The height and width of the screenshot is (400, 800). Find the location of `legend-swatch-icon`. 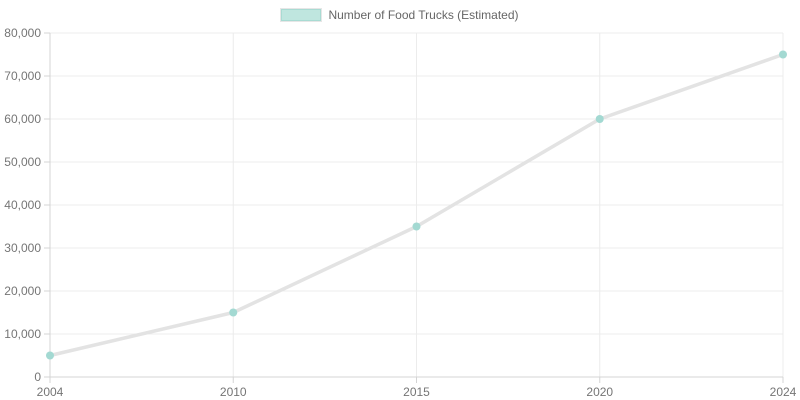

legend-swatch-icon is located at coordinates (301, 15).